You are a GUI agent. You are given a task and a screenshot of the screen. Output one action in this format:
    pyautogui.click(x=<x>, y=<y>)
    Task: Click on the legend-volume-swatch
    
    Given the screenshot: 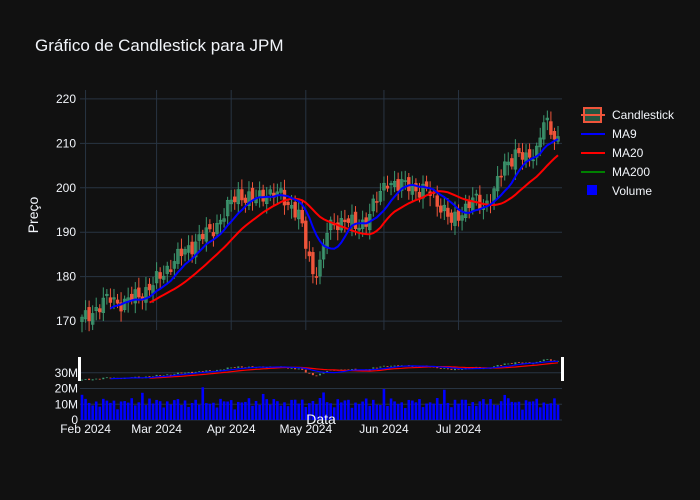 What is the action you would take?
    pyautogui.click(x=592, y=190)
    